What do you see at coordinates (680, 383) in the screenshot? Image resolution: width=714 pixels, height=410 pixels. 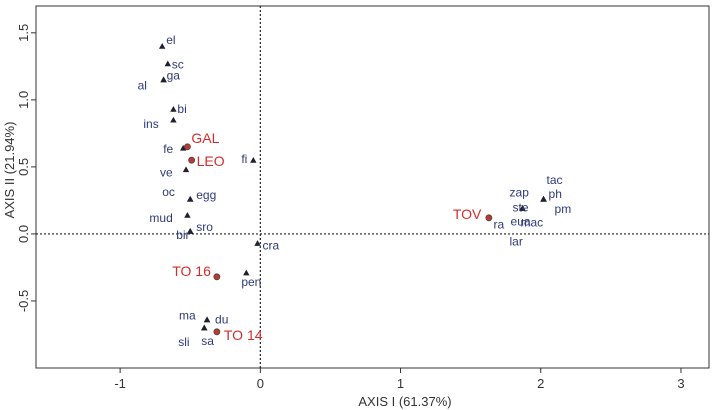 I see `x-tick-label: 3` at bounding box center [680, 383].